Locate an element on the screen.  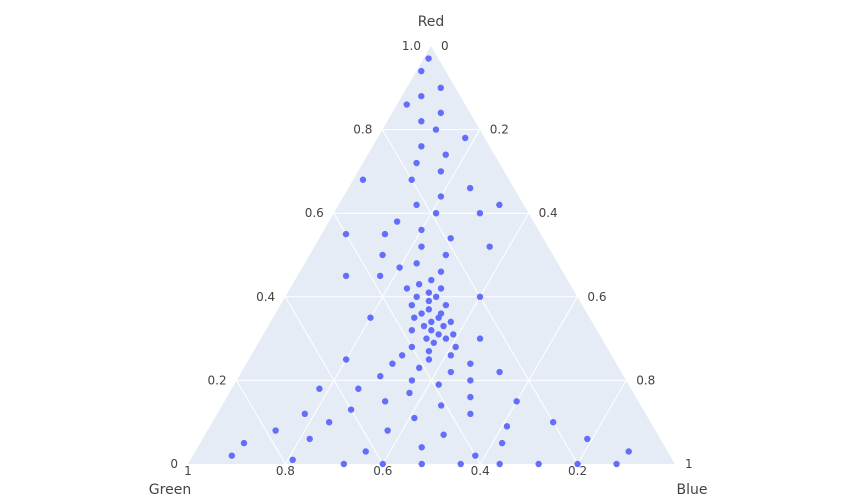
tick-label-blue: 0.8 is located at coordinates (645, 380).